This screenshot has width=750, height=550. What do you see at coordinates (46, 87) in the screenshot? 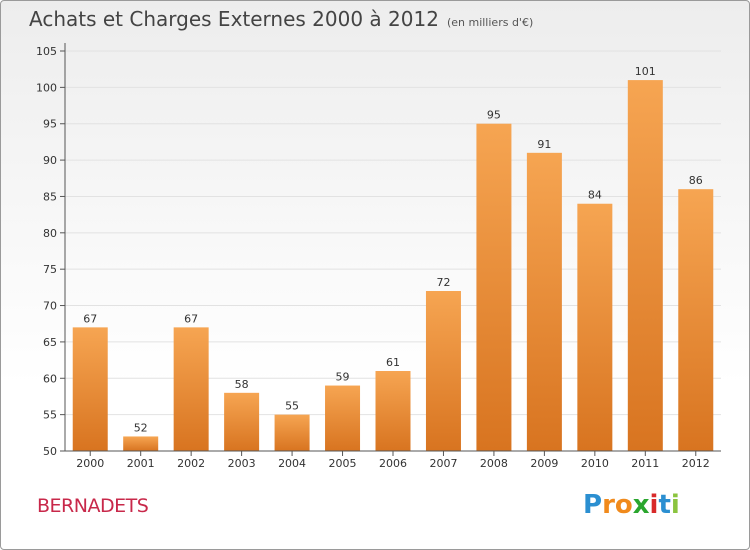
I see `y-tick-label: 100` at bounding box center [46, 87].